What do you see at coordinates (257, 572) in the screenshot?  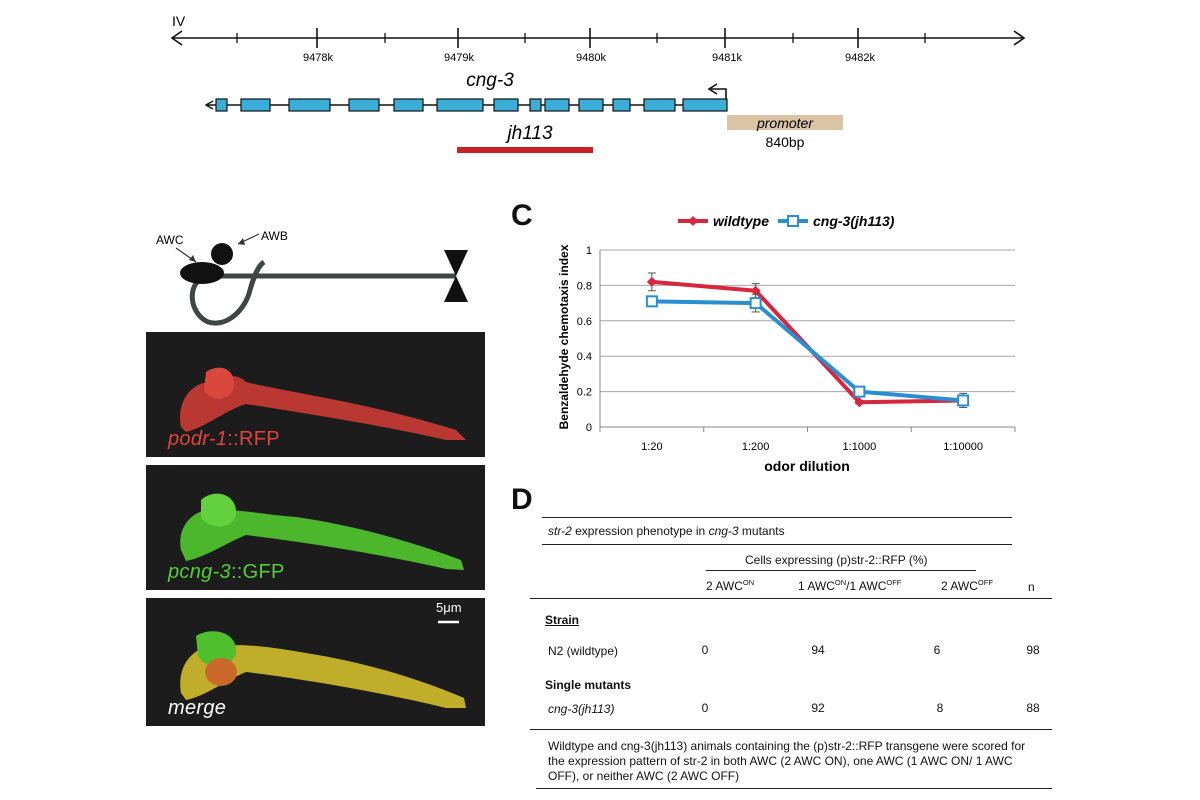 I see `gfp-label-rest: ::GFP` at bounding box center [257, 572].